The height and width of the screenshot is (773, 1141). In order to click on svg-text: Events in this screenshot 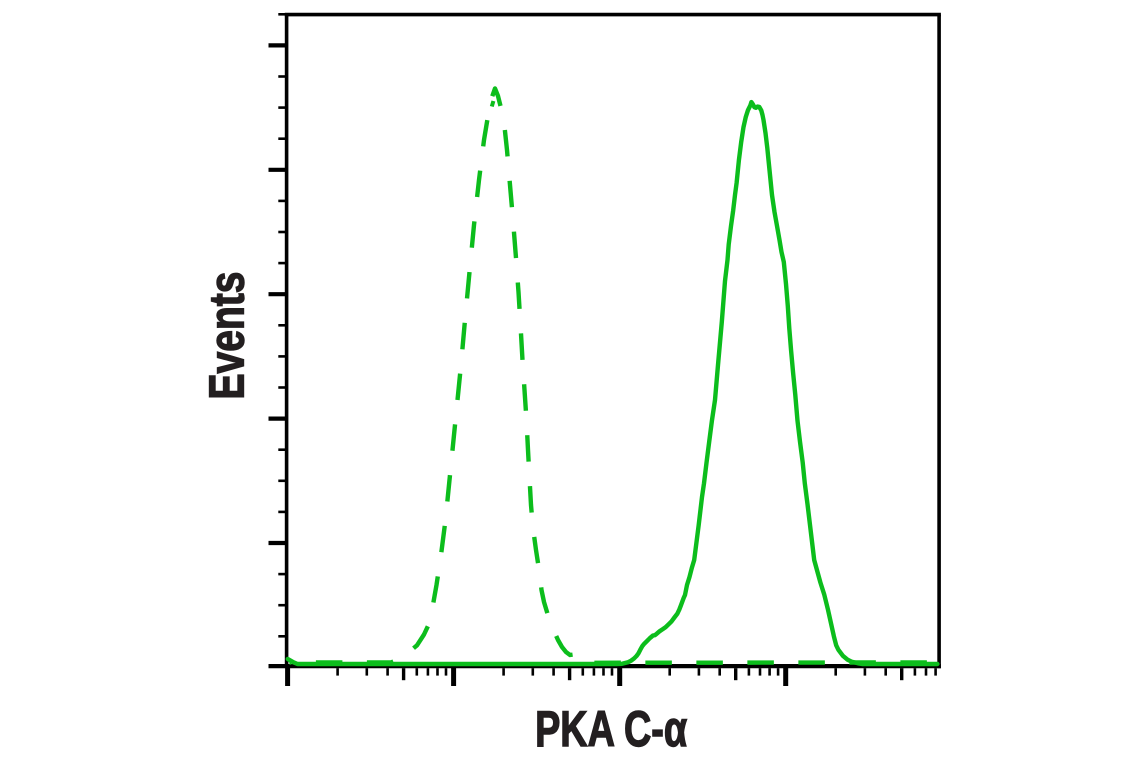, I will do `click(227, 335)`.